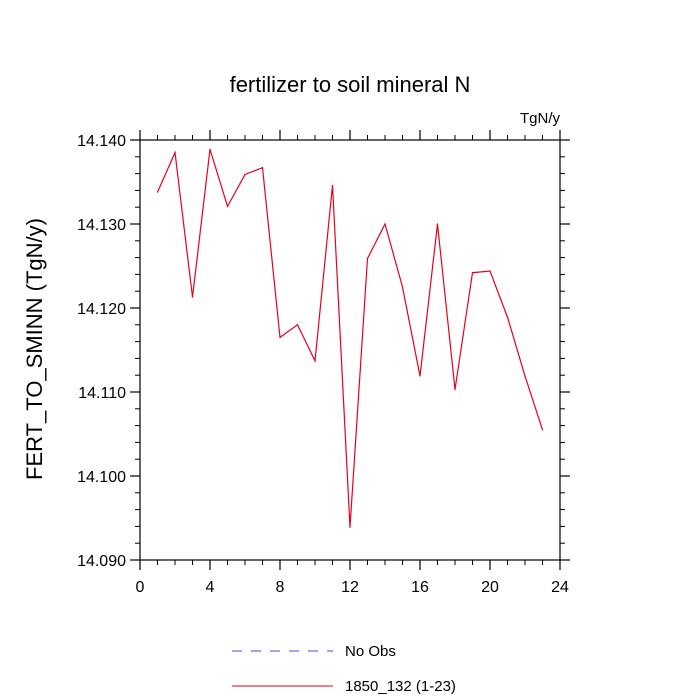  What do you see at coordinates (350, 84) in the screenshot?
I see `chart-title: fertilizer to soil mineral N` at bounding box center [350, 84].